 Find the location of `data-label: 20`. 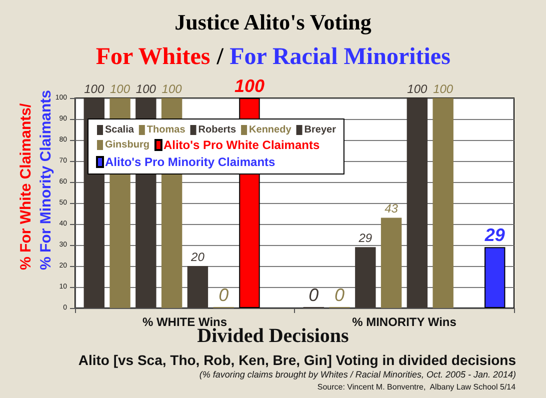

data-label: 20 is located at coordinates (197, 257).